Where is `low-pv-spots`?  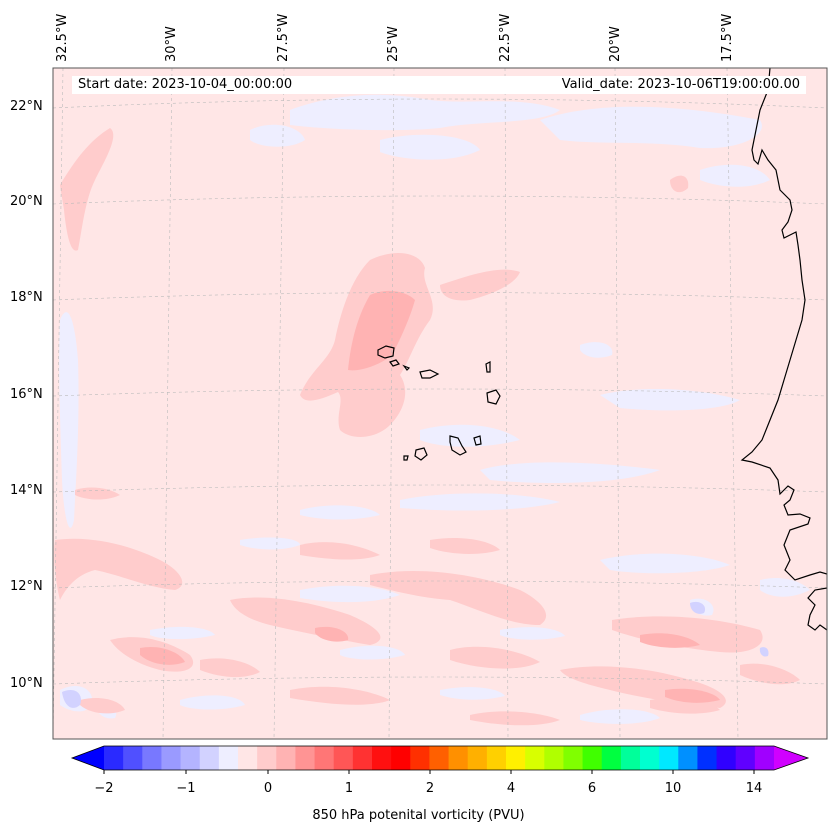
low-pv-spots is located at coordinates (415, 654).